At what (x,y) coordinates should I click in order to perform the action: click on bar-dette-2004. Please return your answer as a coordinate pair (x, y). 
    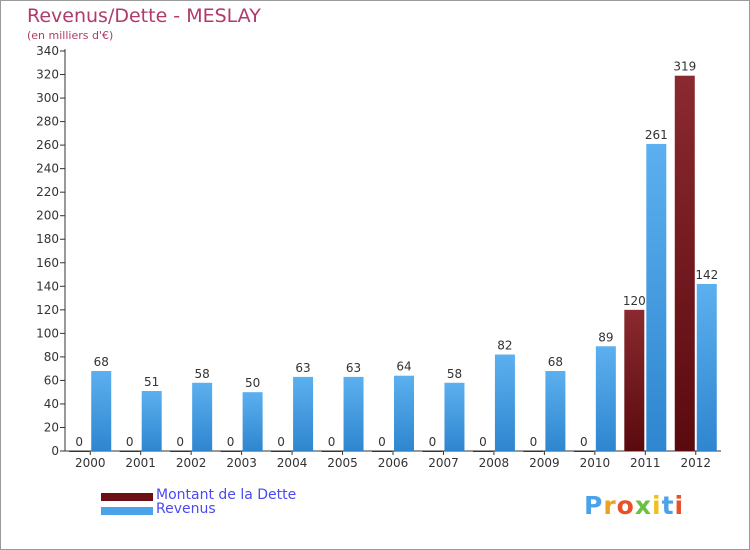
    Looking at the image, I should click on (281, 451).